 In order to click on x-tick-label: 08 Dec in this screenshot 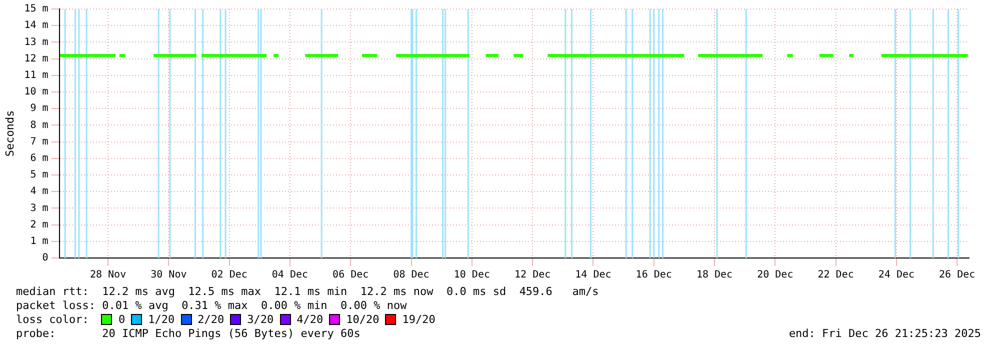, I will do `click(411, 275)`.